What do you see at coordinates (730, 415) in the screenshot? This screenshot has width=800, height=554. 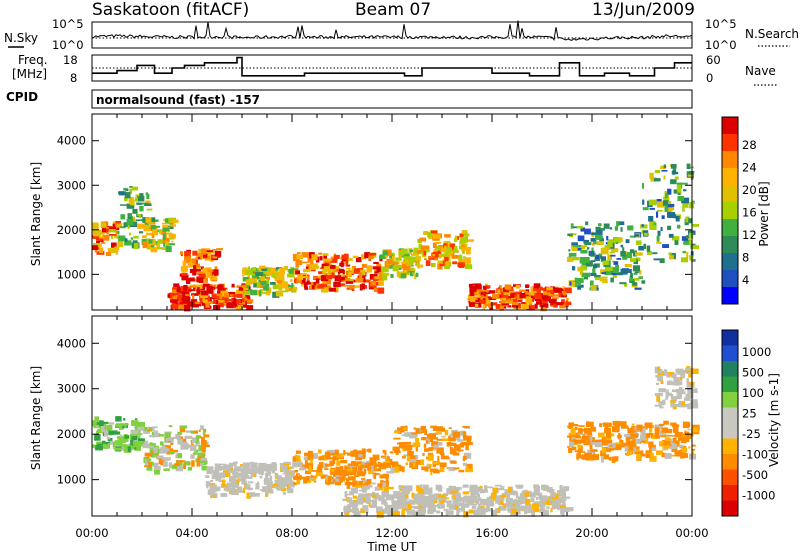 I see `velocity-colorbar-swatch` at bounding box center [730, 415].